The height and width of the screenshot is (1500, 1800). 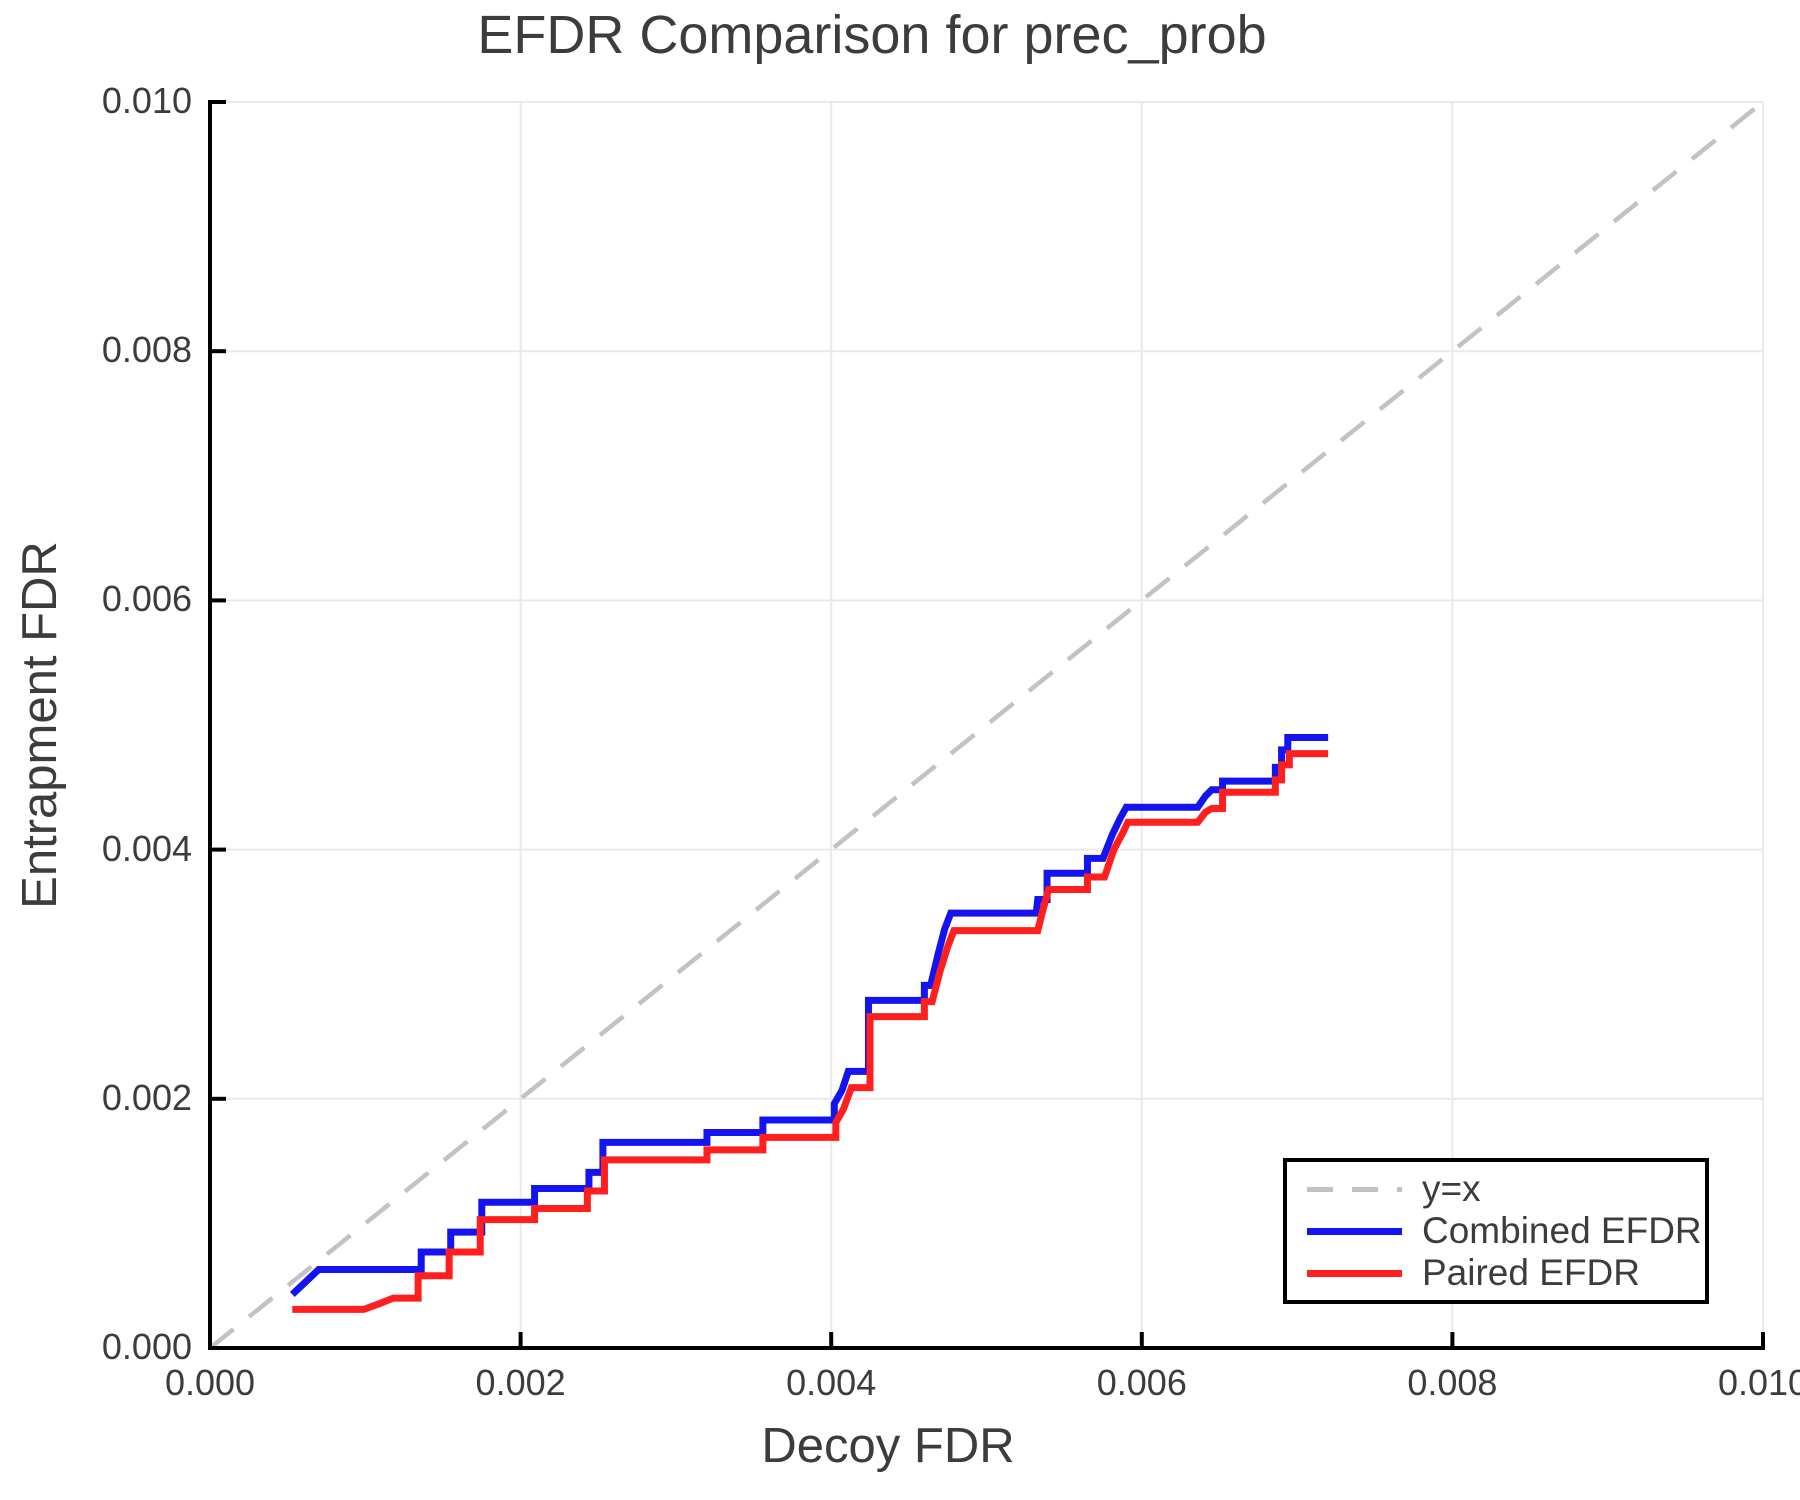 I want to click on x-tick-label: 0.004, so click(x=831, y=1382).